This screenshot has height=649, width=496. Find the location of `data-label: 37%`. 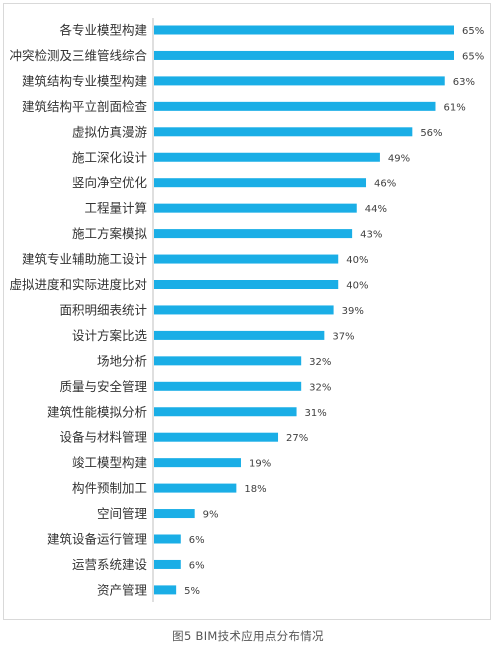

data-label: 37% is located at coordinates (343, 336).